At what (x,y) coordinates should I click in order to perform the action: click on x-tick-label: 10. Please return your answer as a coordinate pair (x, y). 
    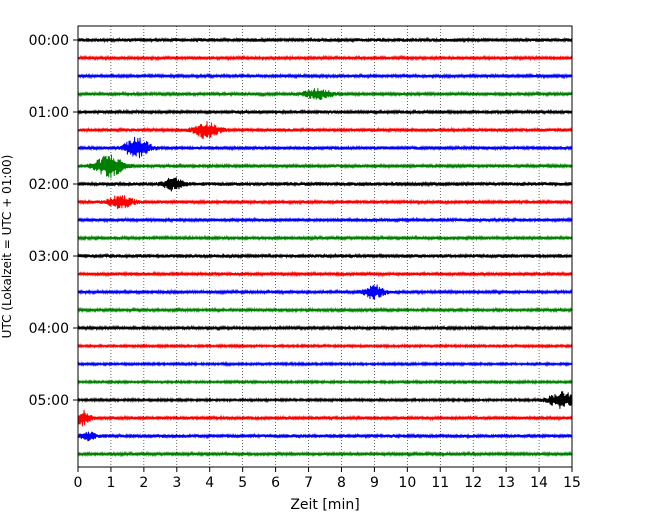
    Looking at the image, I should click on (407, 483).